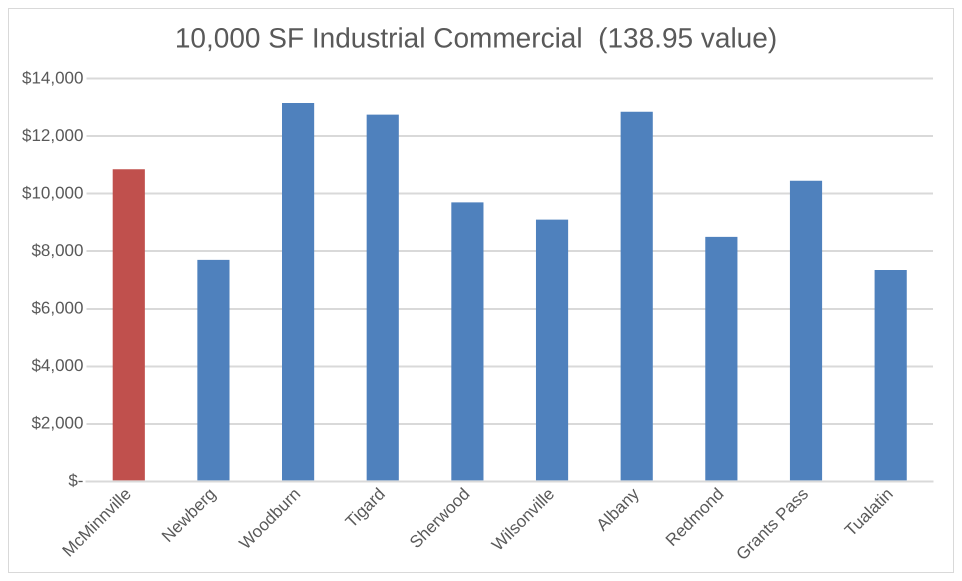  What do you see at coordinates (57, 308) in the screenshot?
I see `y-tick-label: $6,000` at bounding box center [57, 308].